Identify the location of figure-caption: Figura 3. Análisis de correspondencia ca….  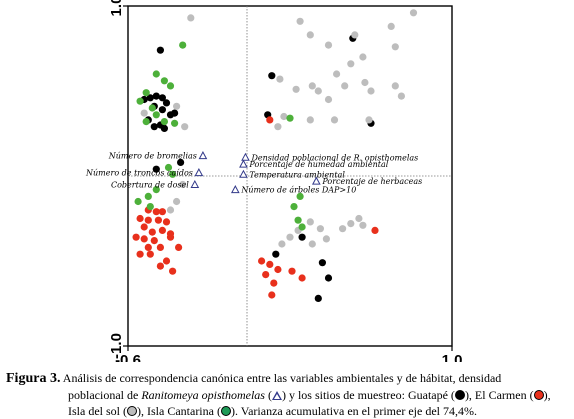
(287, 394).